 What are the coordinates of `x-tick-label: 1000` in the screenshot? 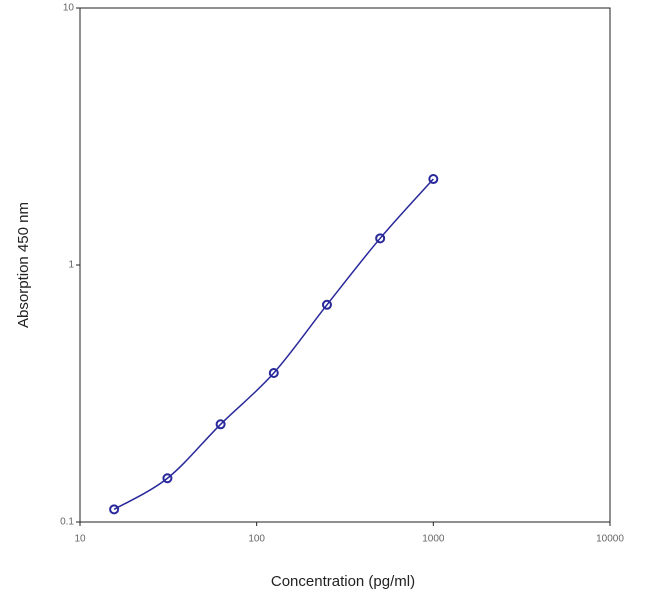 It's located at (433, 539).